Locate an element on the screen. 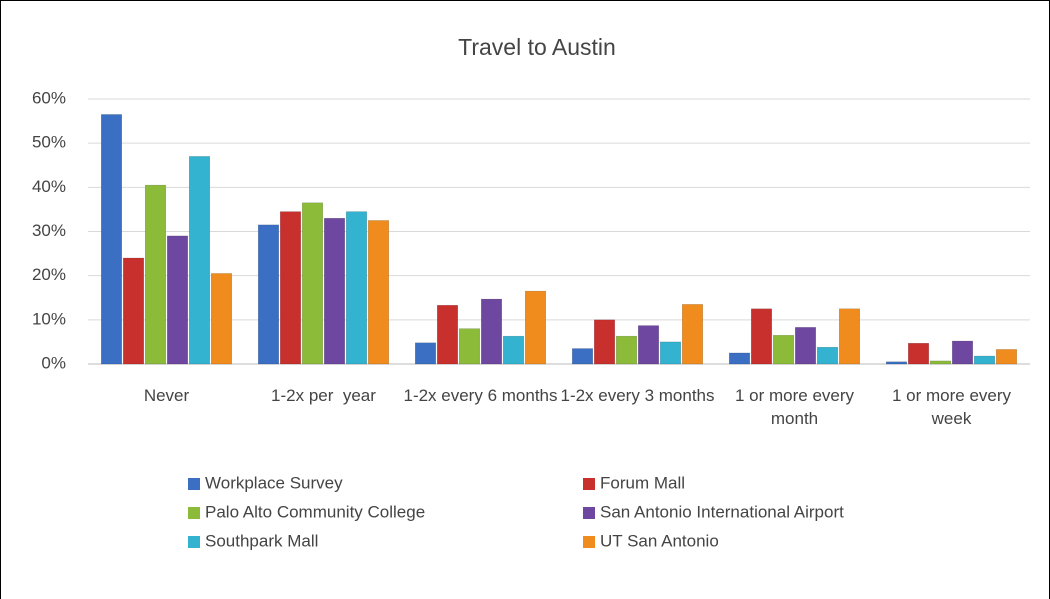  legend-label: UT San Antonio is located at coordinates (659, 540).